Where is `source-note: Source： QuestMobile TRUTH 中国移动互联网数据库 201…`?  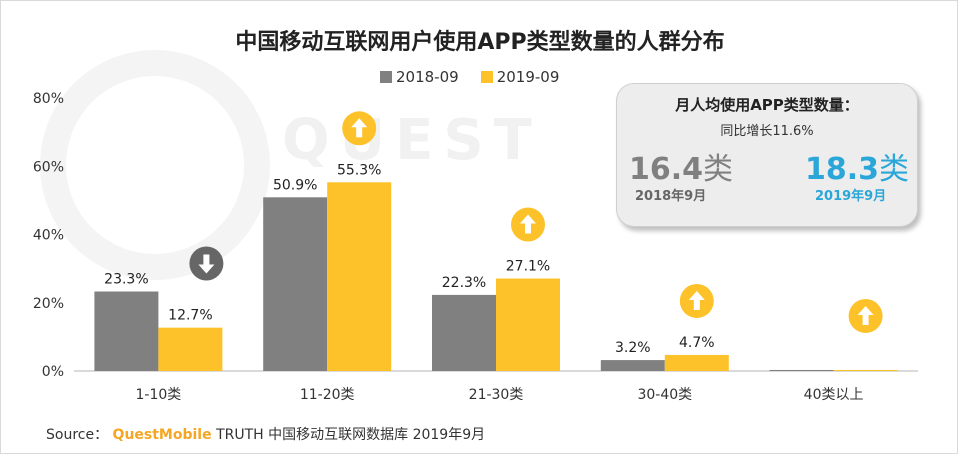 source-note: Source： QuestMobile TRUTH 中国移动互联网数据库 201… is located at coordinates (265, 434).